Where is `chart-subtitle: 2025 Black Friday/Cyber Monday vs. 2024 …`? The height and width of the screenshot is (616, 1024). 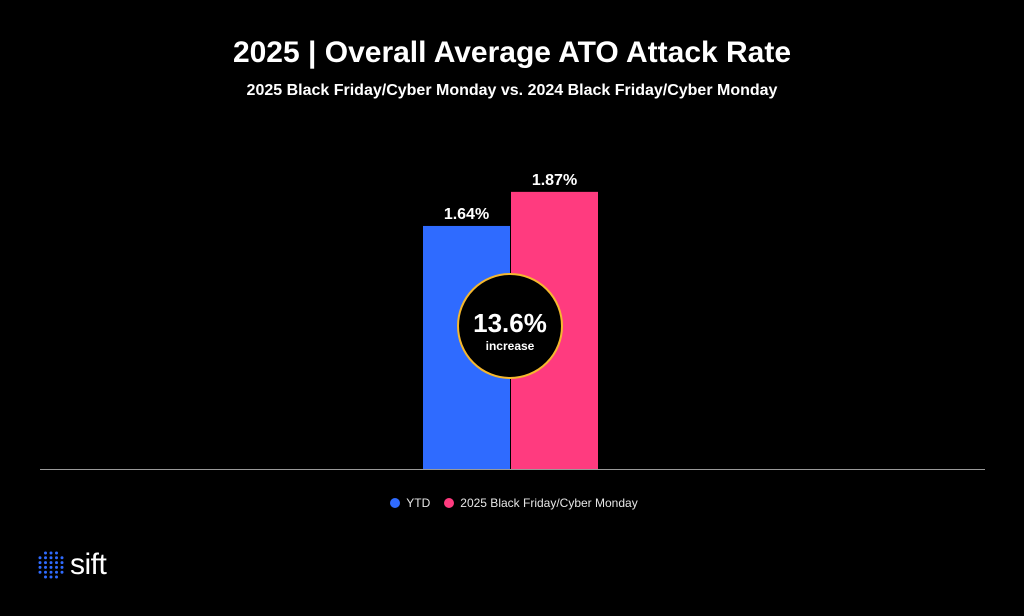
chart-subtitle: 2025 Black Friday/Cyber Monday vs. 2024 … is located at coordinates (512, 90).